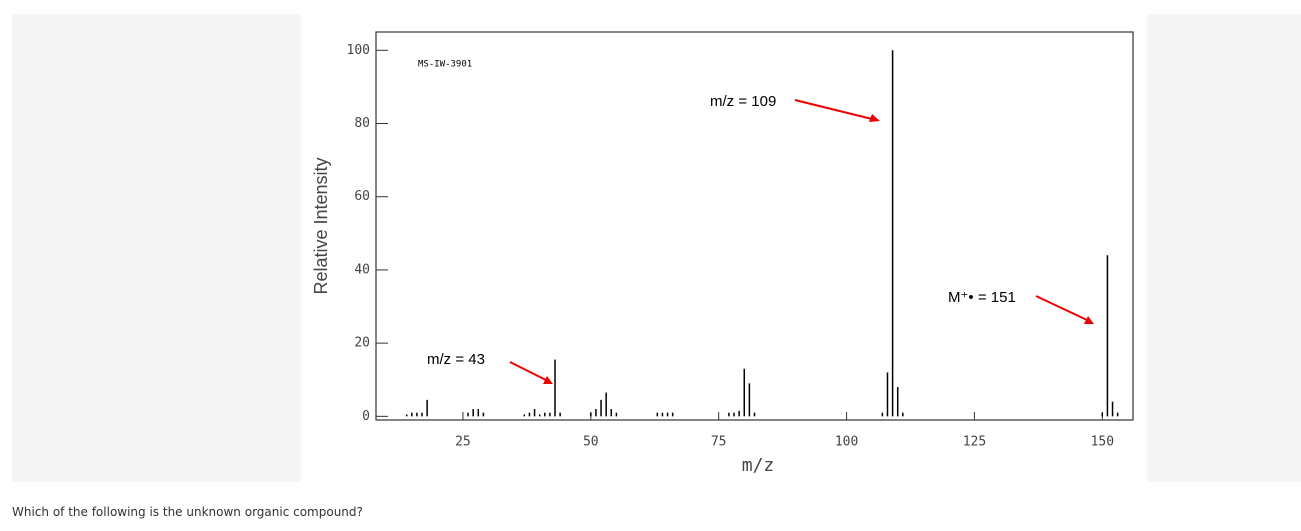  I want to click on x-tick-label: 150, so click(1102, 442).